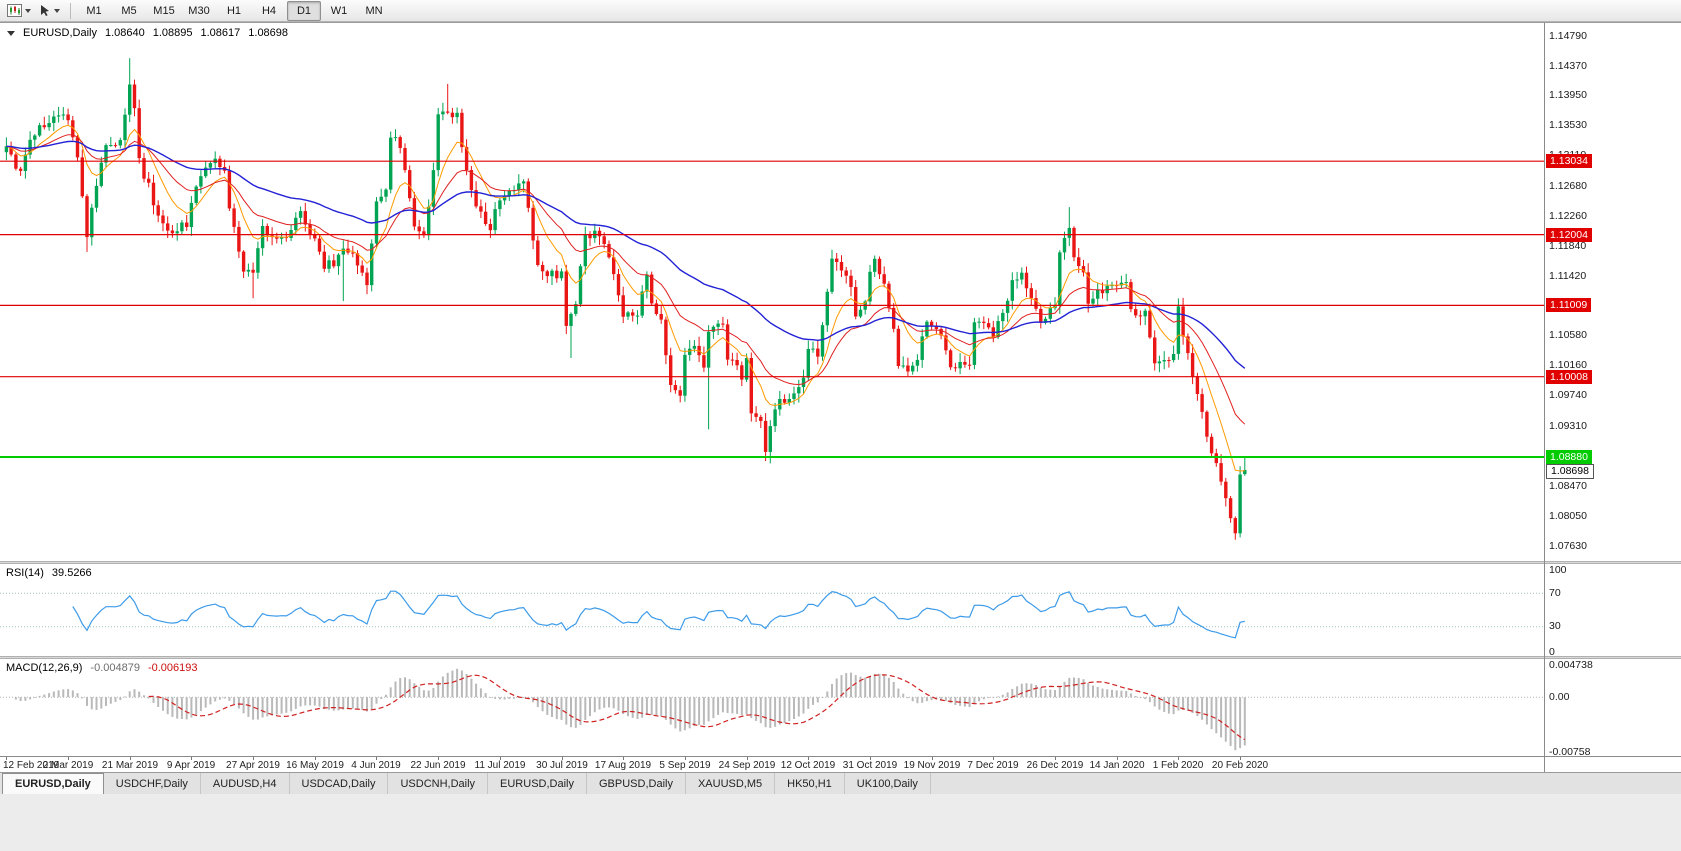 The image size is (1681, 851). I want to click on time-axis-label: 16 May 2019, so click(315, 765).